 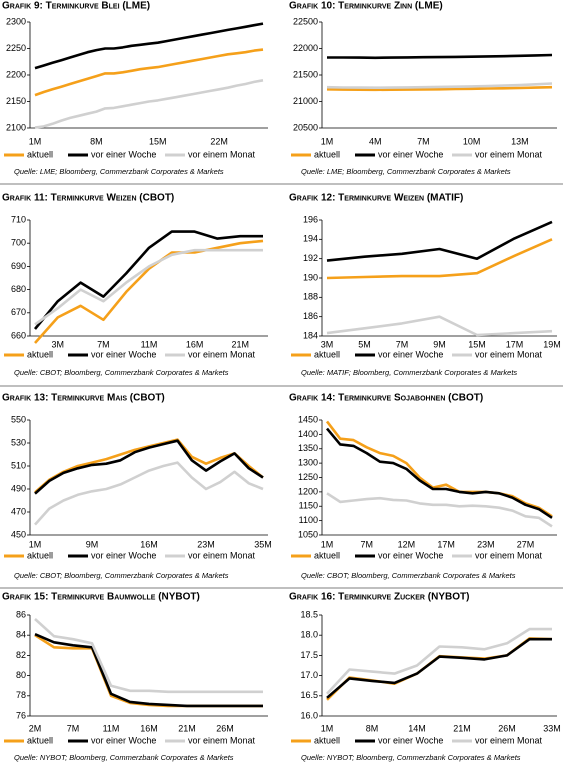 I want to click on y-tick-label: 21500, so click(x=305, y=74).